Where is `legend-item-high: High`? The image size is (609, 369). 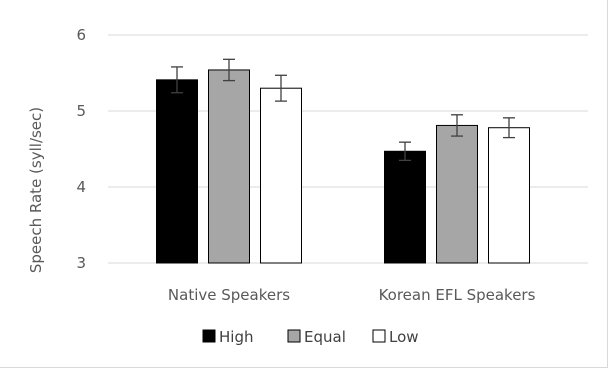
legend-item-high: High is located at coordinates (227, 337).